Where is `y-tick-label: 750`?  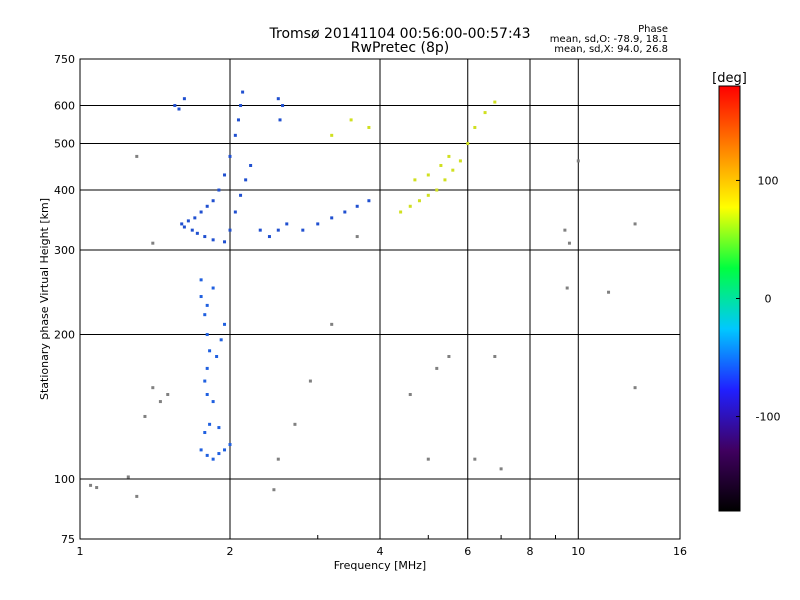
y-tick-label: 750 is located at coordinates (64, 59).